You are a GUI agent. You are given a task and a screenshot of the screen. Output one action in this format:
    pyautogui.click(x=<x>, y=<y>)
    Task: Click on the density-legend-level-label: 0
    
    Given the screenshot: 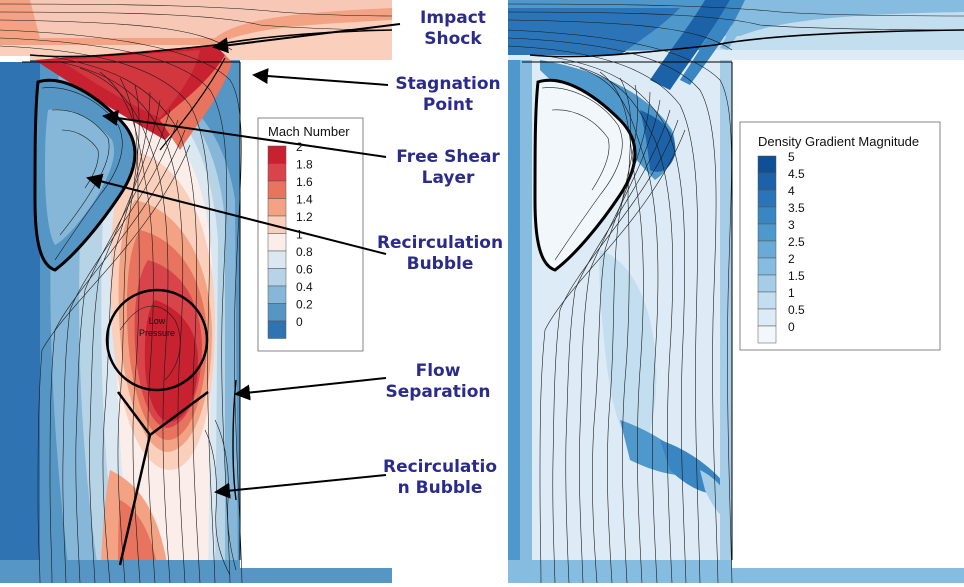 What is the action you would take?
    pyautogui.click(x=791, y=327)
    